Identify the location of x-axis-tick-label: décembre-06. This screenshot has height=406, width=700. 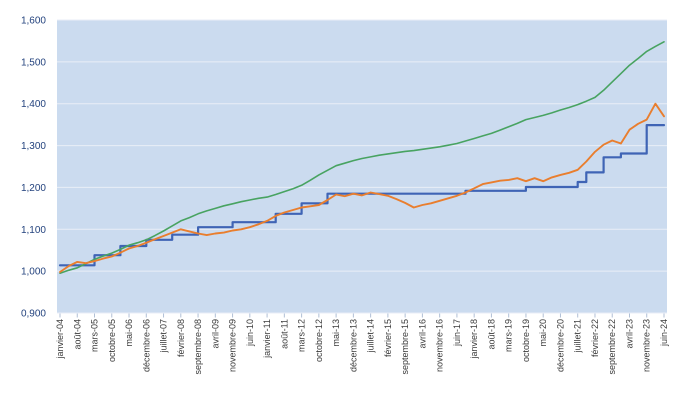
(146, 345).